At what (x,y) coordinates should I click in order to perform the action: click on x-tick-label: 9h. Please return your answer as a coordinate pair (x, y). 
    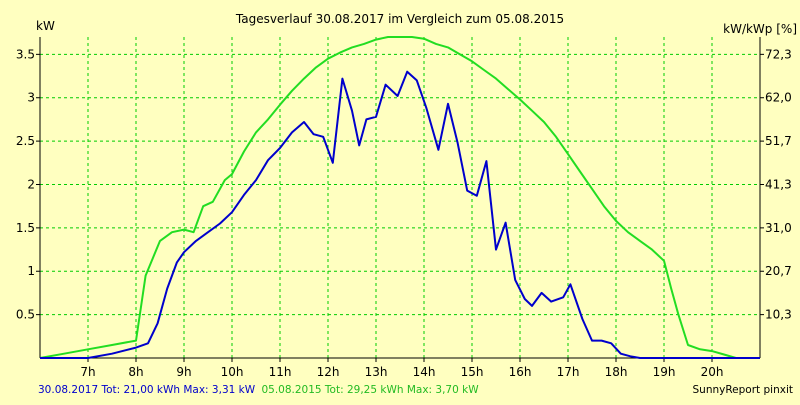
    Looking at the image, I should click on (183, 372).